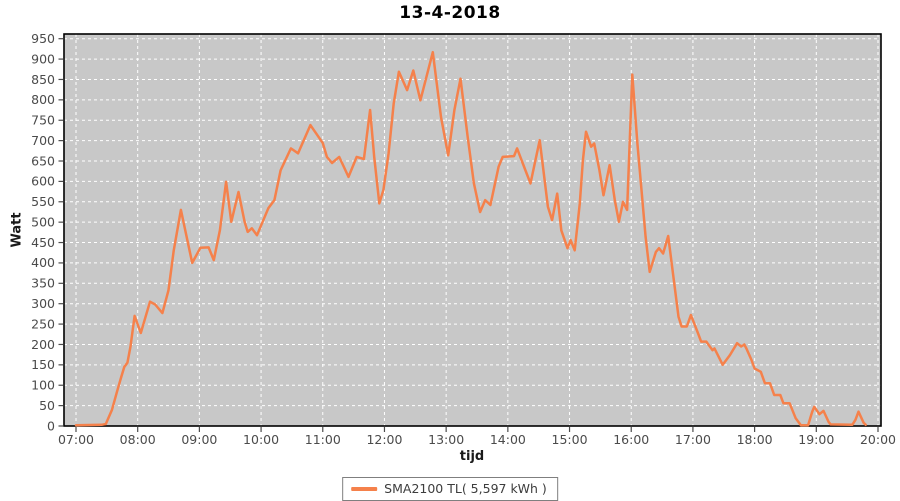  What do you see at coordinates (199, 439) in the screenshot?
I see `x-tick-label: 09:00` at bounding box center [199, 439].